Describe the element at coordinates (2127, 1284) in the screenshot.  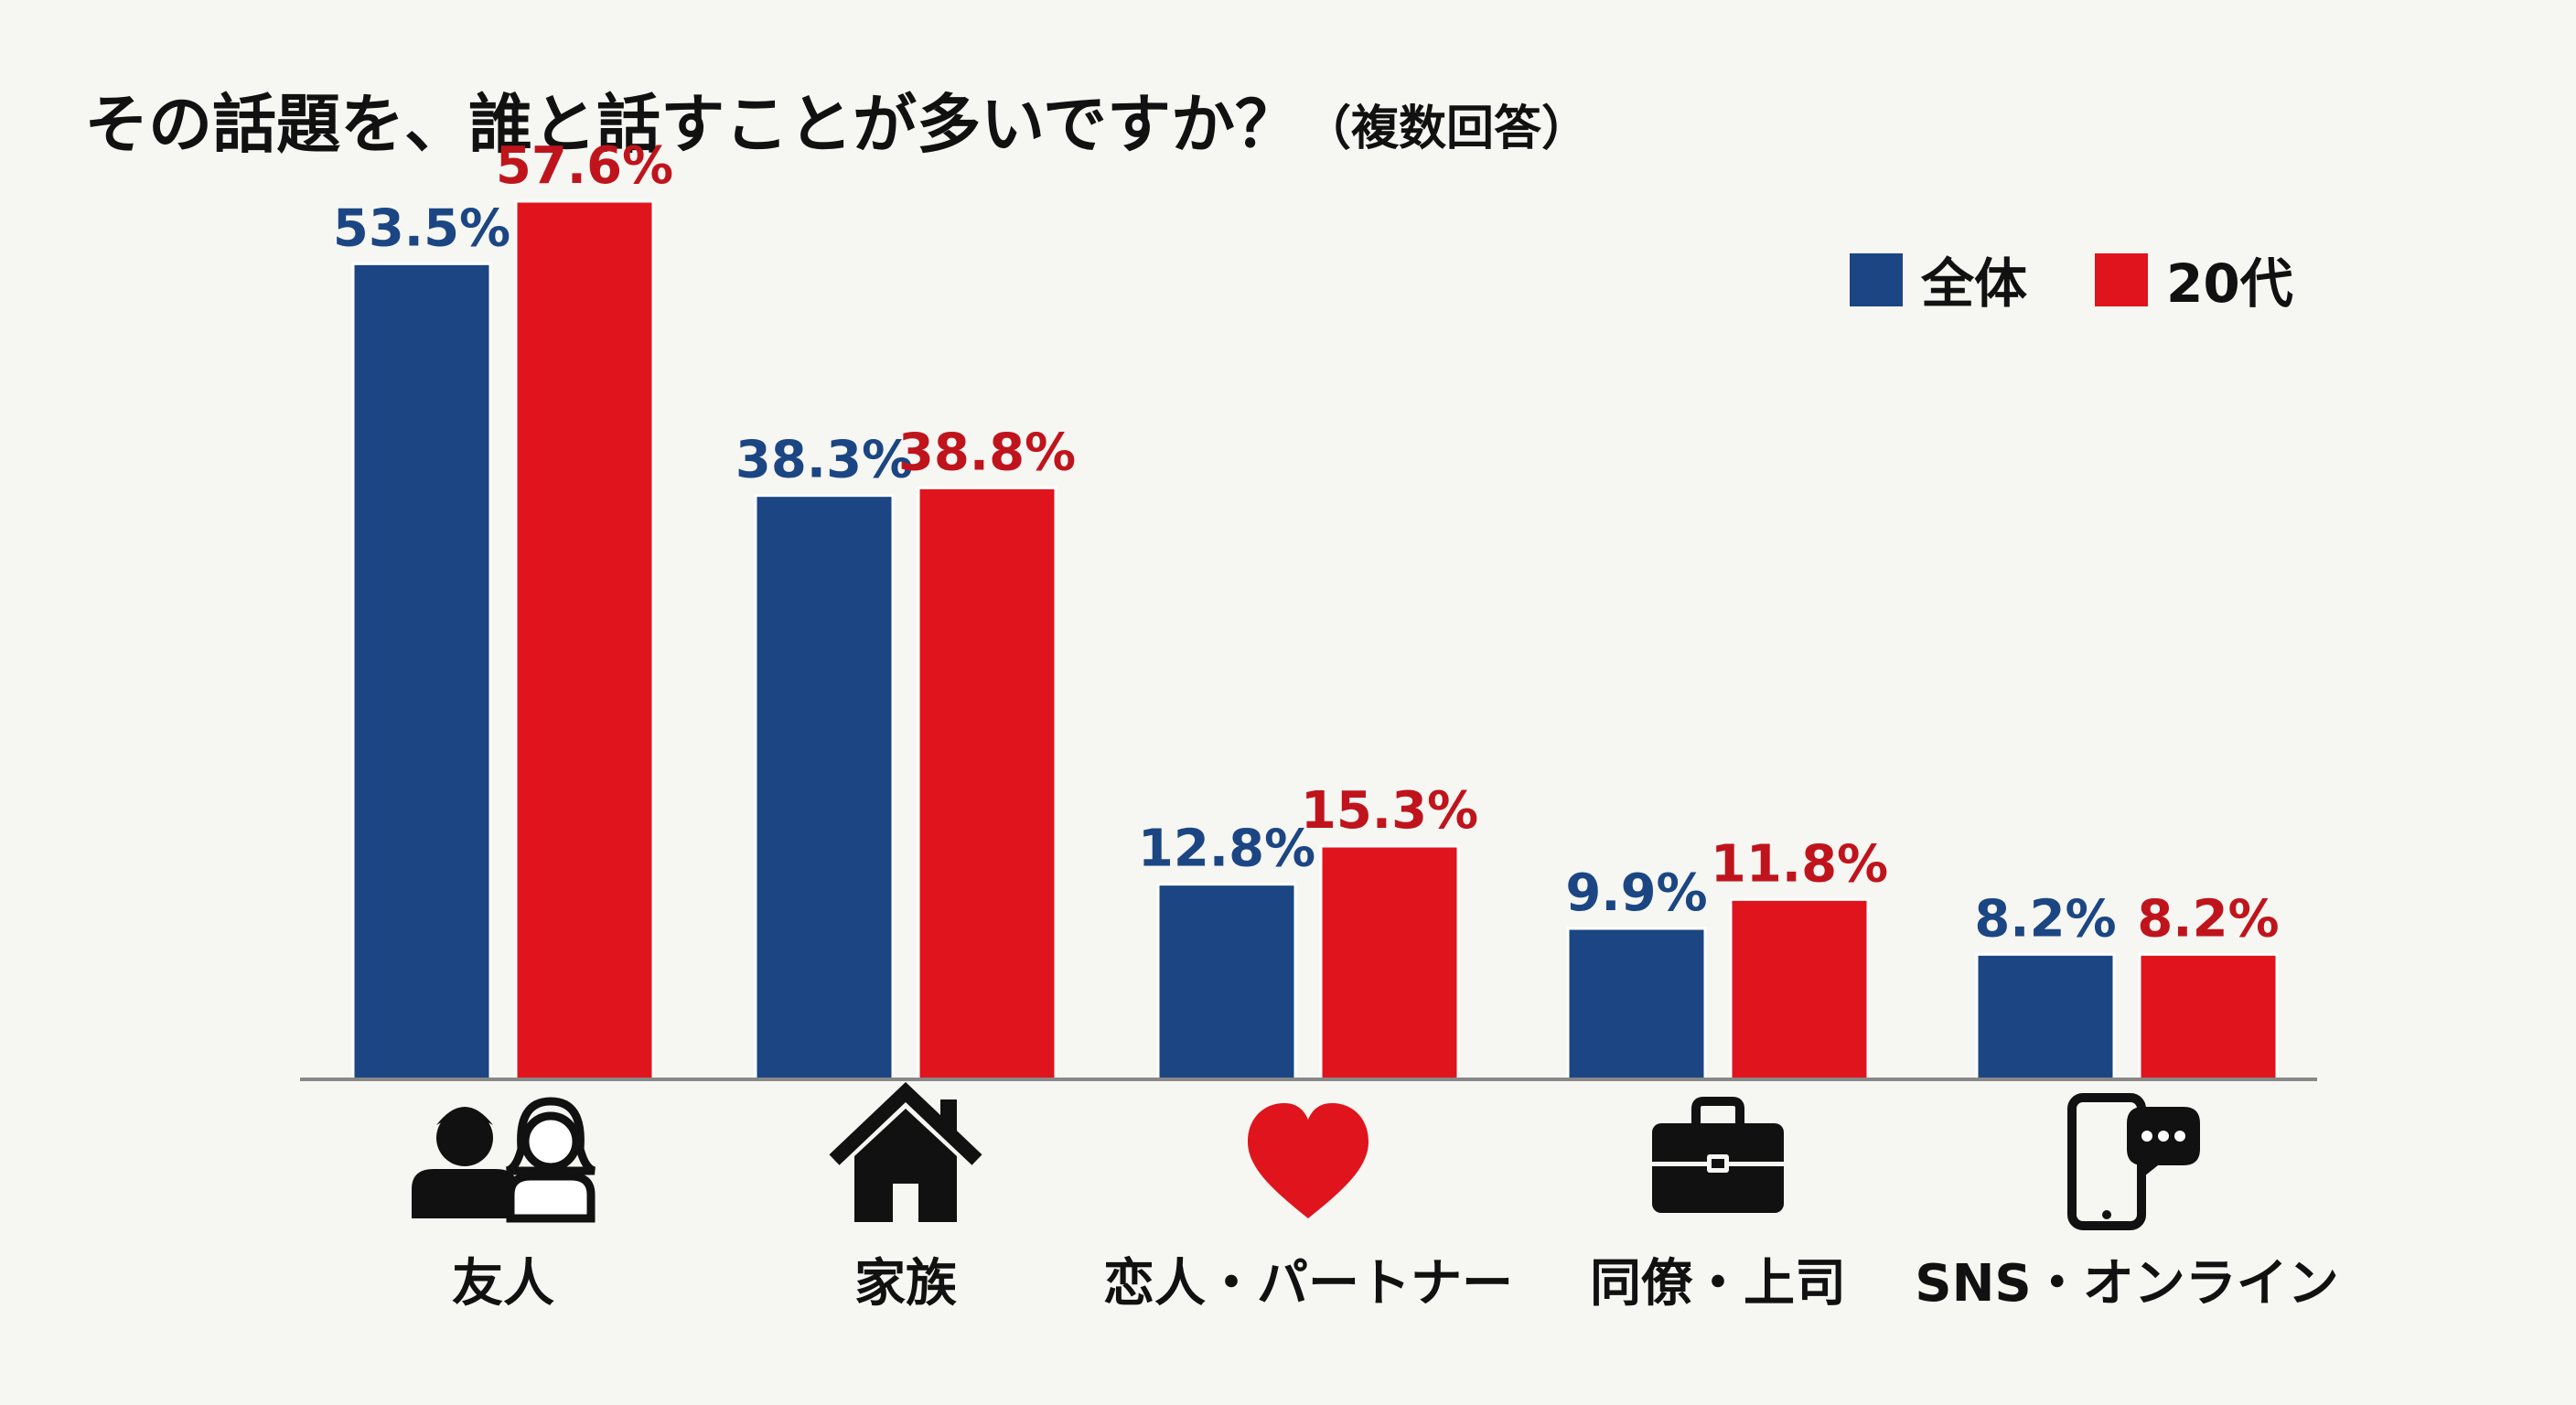
I see `category-label-sns: SNS・オンライン` at that location.